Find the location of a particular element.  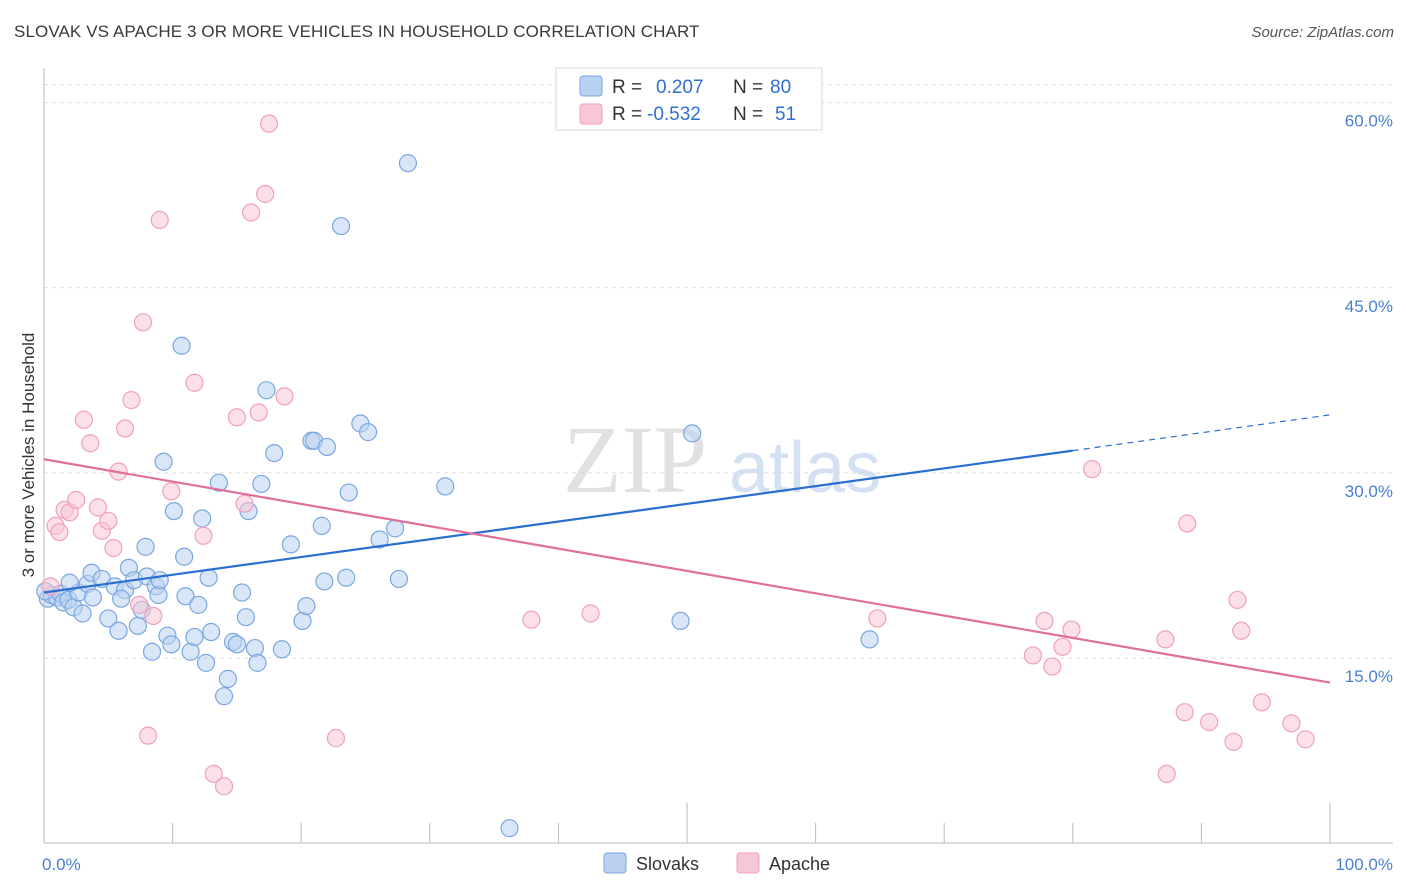

bottom-legend: Slovaks Apache is located at coordinates (716, 863).